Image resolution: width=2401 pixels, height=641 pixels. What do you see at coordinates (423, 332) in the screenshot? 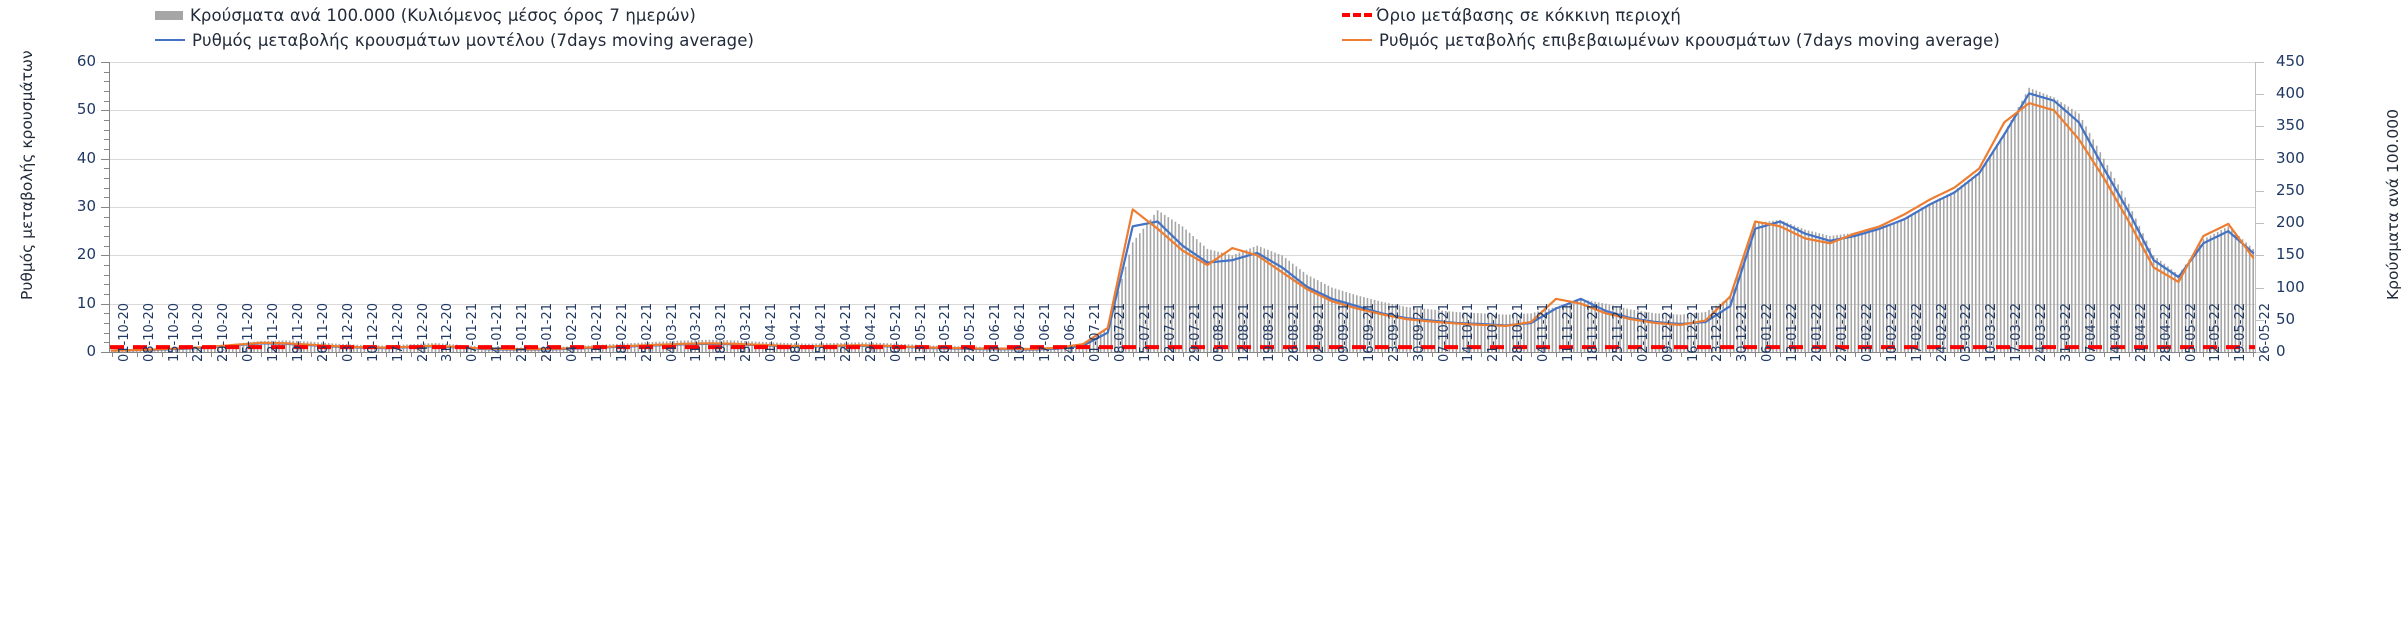
I see `x-axis-tick-label: 24-12-20` at bounding box center [423, 332].